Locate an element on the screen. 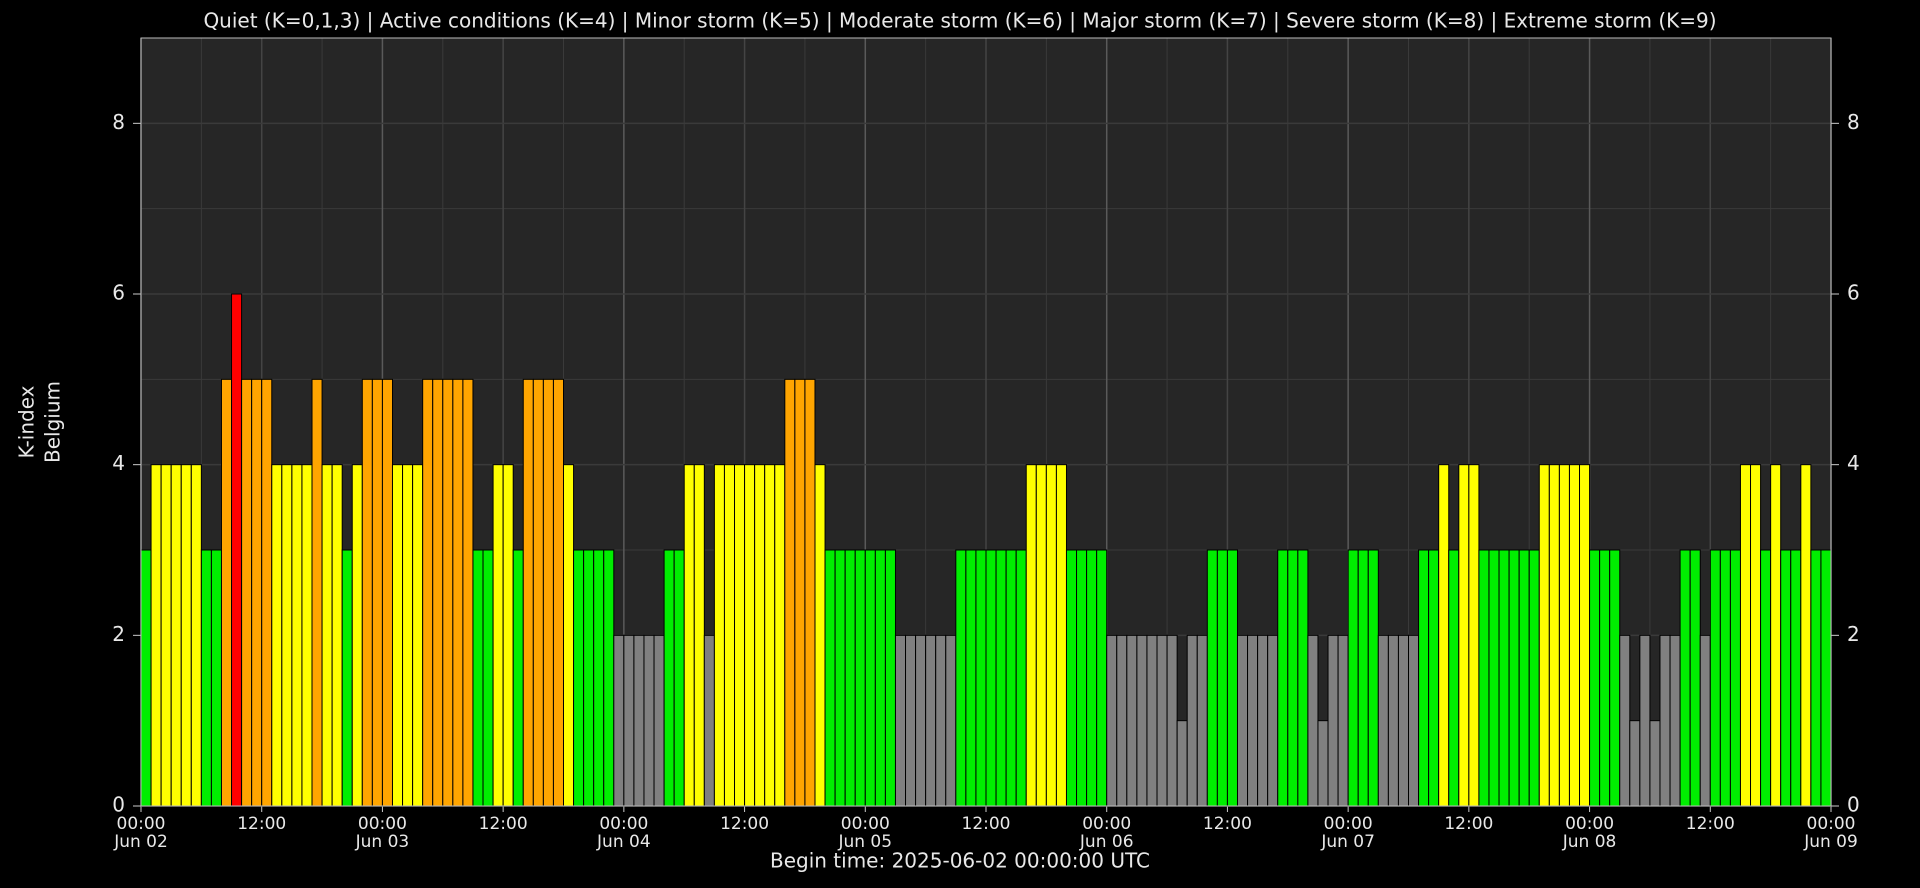  x-tick-label: 00:00 Jun 07 is located at coordinates (1347, 833).